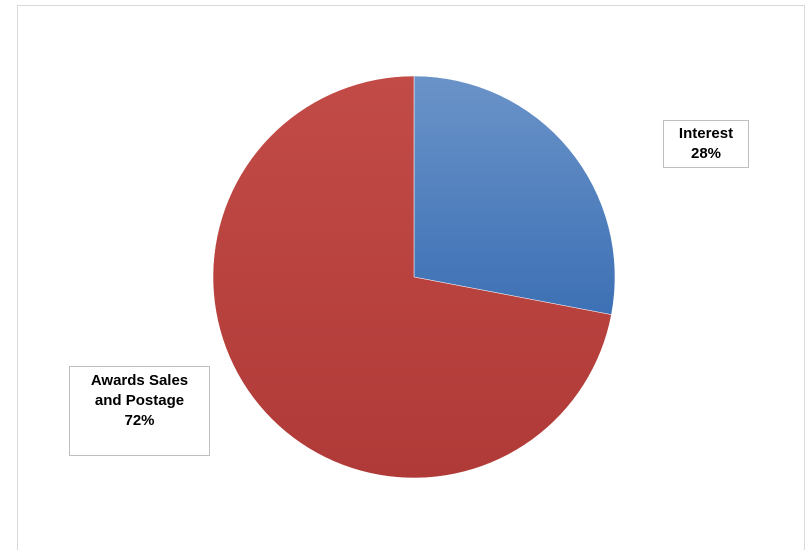 The image size is (812, 550). Describe the element at coordinates (139, 420) in the screenshot. I see `data-label-awards-value: 72%` at that location.